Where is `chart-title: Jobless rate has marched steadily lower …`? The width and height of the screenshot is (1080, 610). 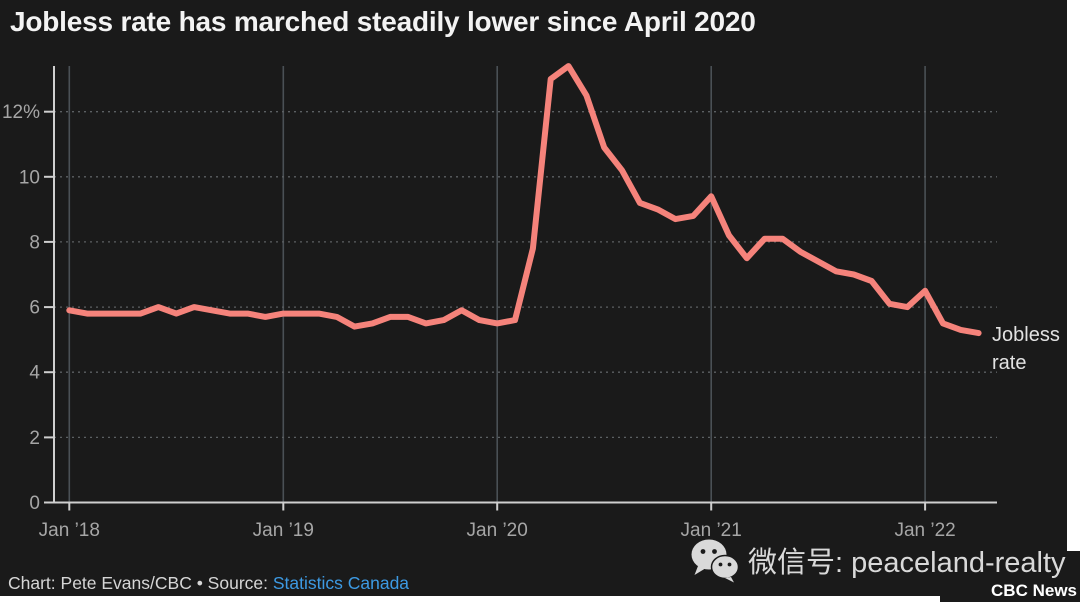
chart-title: Jobless rate has marched steadily lower … is located at coordinates (383, 21).